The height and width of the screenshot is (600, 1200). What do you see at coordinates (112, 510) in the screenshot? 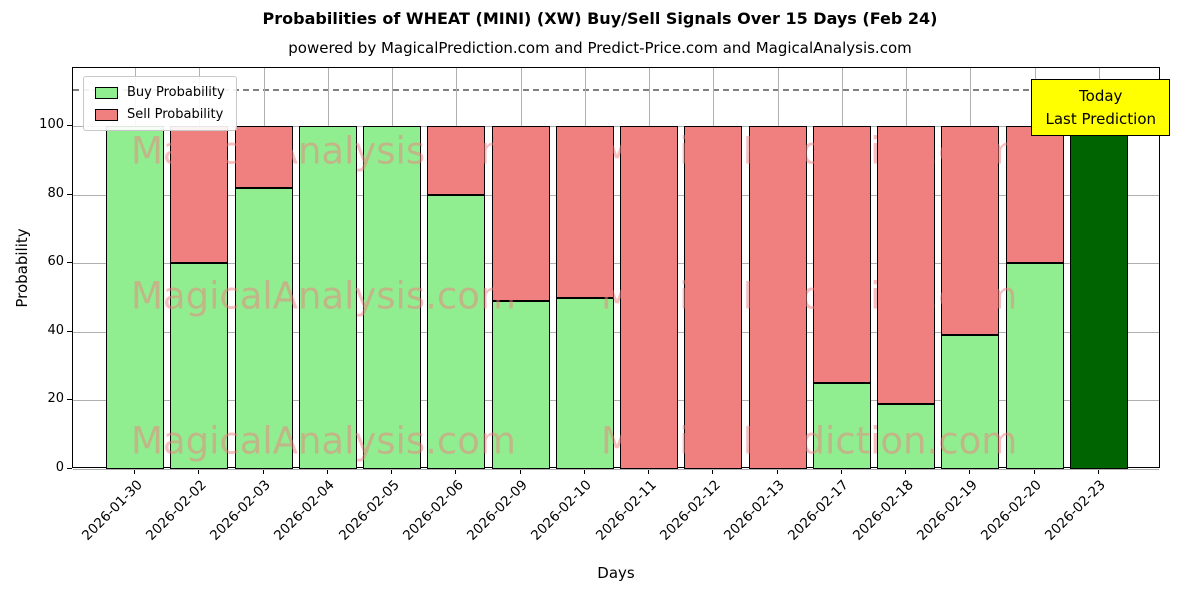
I see `x-tick-label: 2026-01-30` at bounding box center [112, 510].